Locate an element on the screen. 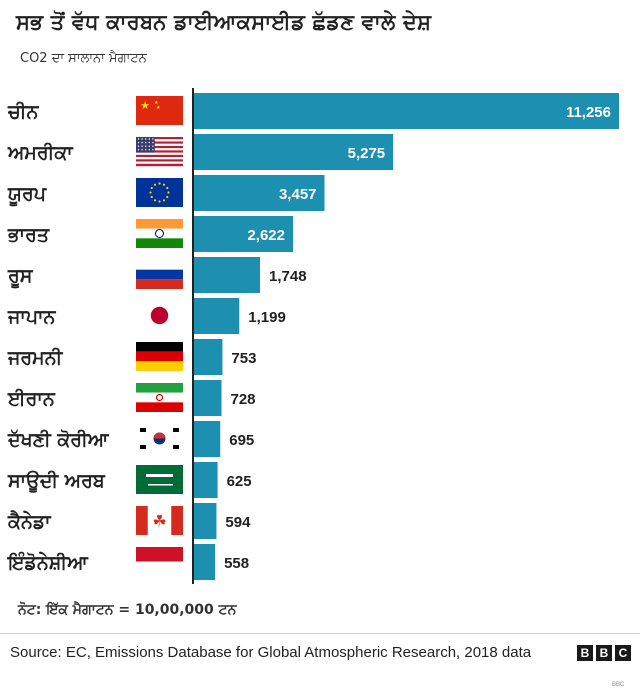  category-label: ਰੂਸ is located at coordinates (20, 277).